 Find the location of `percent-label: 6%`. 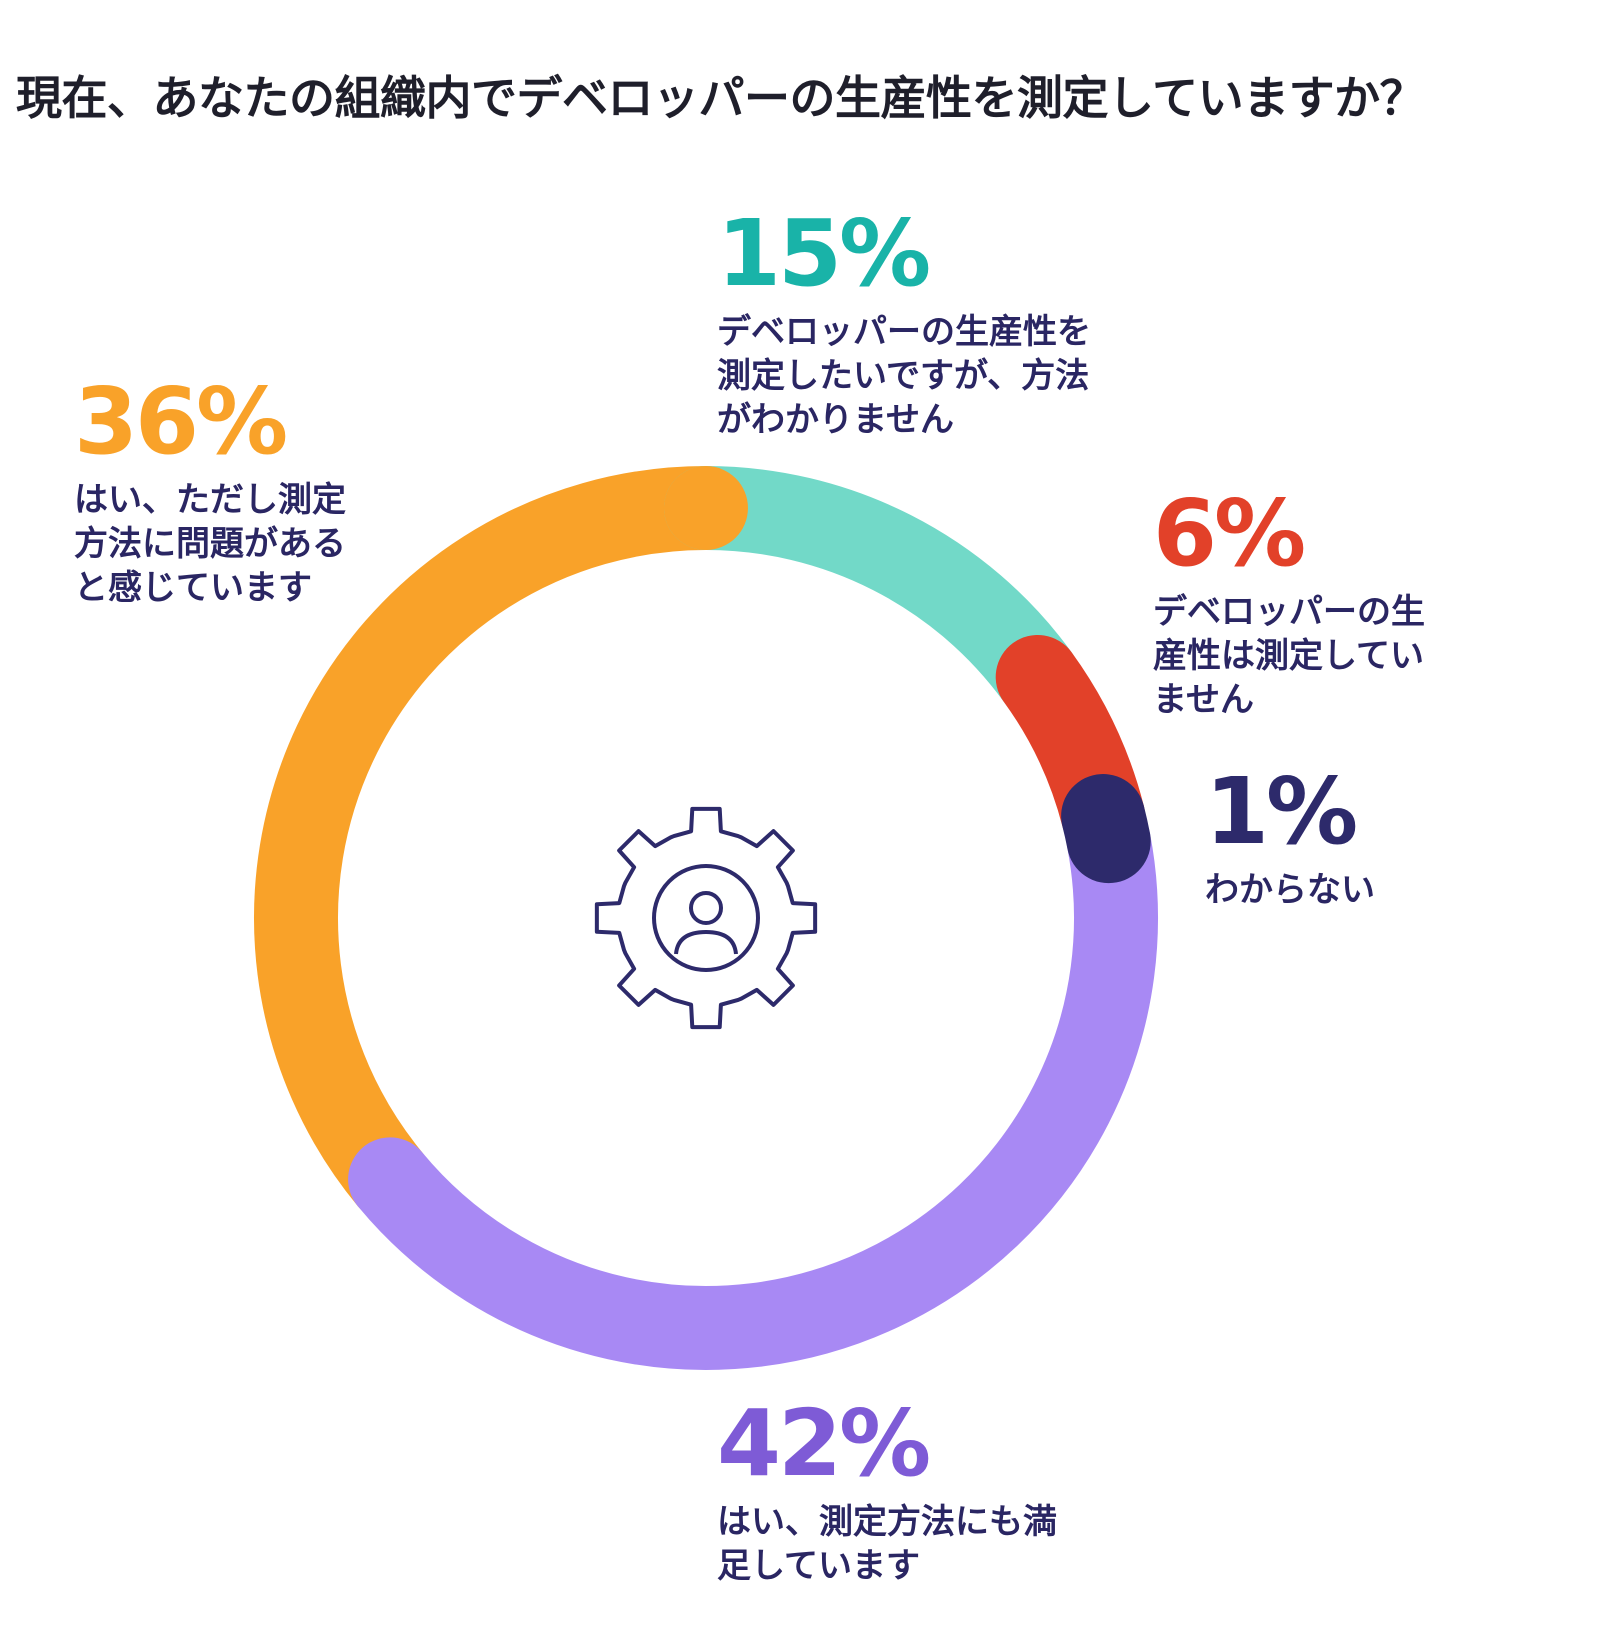

percent-label: 6% is located at coordinates (1229, 533).